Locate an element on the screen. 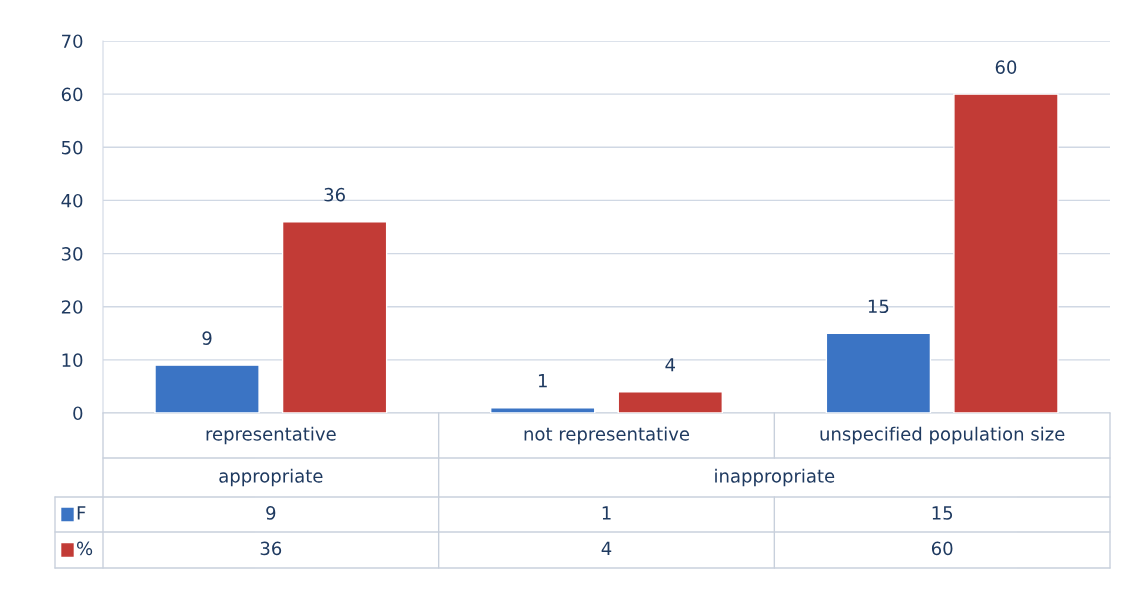  y-tick-label: 10 is located at coordinates (72, 360).